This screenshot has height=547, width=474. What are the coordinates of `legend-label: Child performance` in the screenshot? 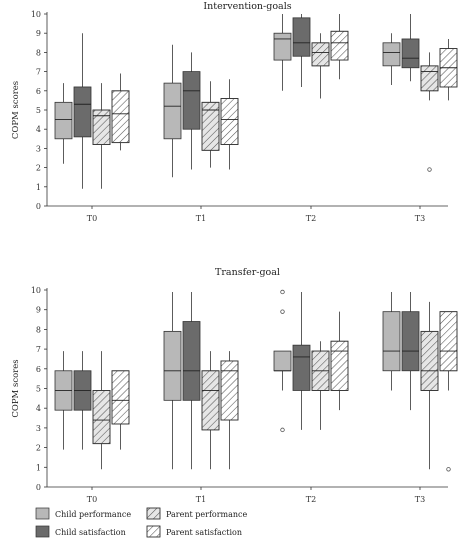 It's located at (93, 514).